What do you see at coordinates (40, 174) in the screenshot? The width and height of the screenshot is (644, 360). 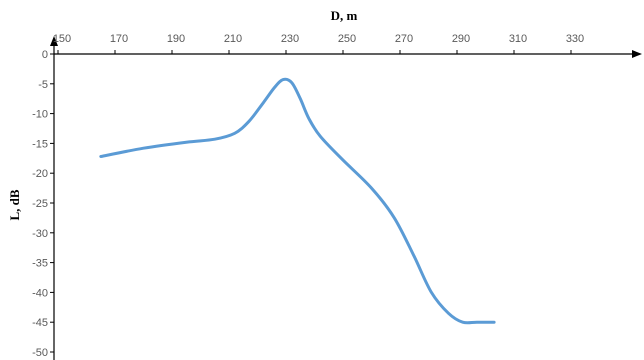 I see `y-tick-label: -20` at bounding box center [40, 174].